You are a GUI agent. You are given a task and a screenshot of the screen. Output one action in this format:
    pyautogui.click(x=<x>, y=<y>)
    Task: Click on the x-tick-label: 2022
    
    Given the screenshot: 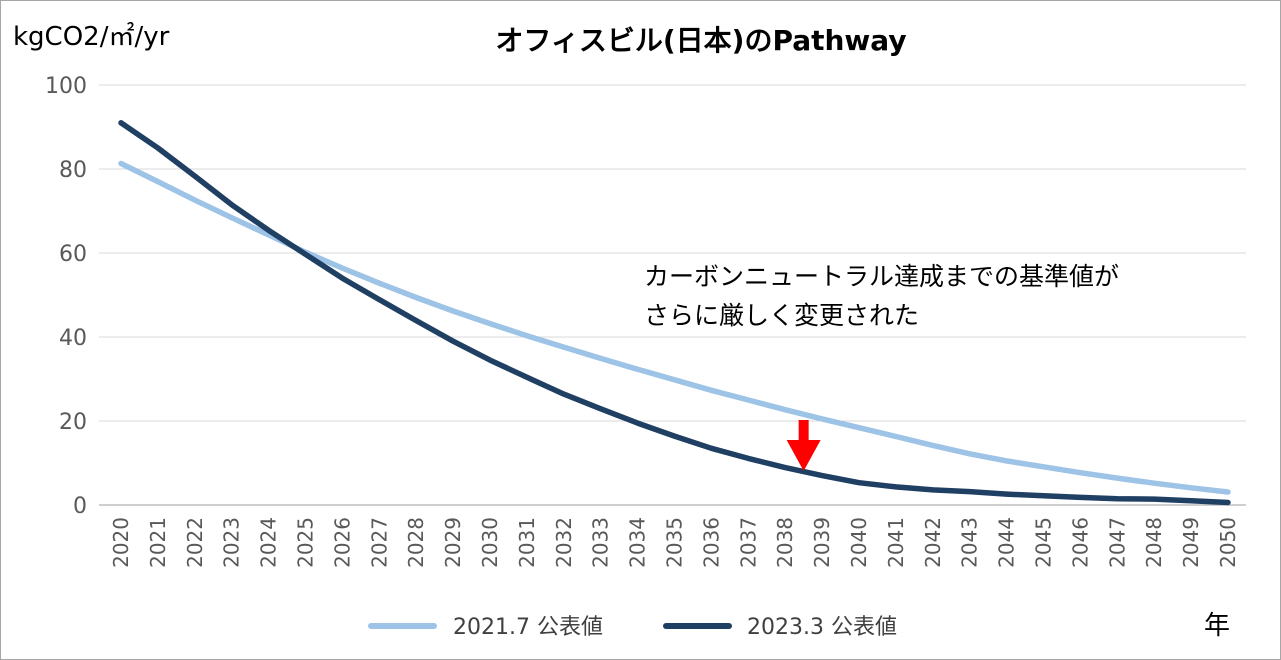 What is the action you would take?
    pyautogui.click(x=195, y=542)
    